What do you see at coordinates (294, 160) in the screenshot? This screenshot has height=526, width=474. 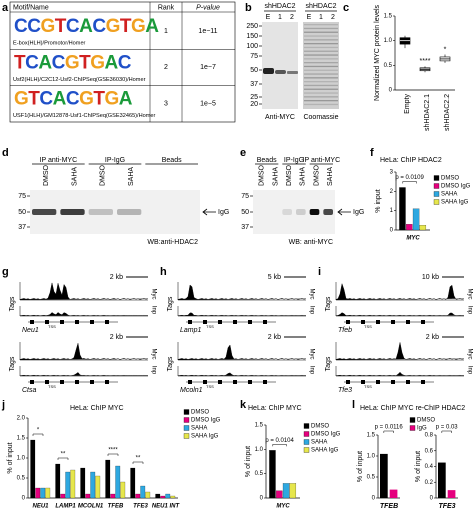 I see `group-label: IP-IgG` at bounding box center [294, 160].